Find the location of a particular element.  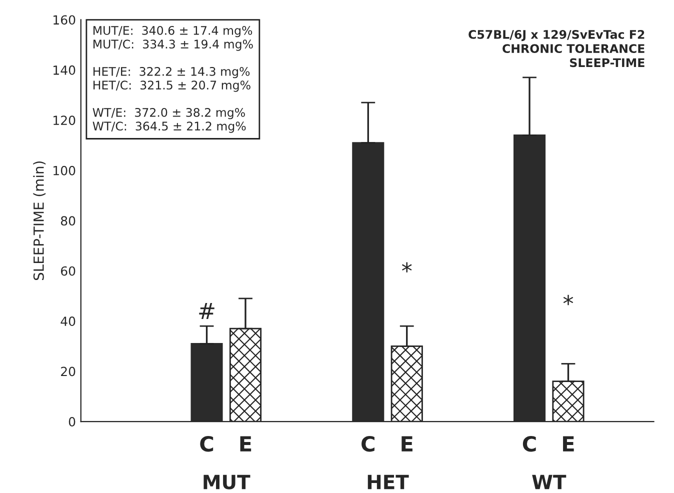

text: C57BL/6J x 129/SvEvTac F2 CHRONIC TOLERANCE SLEEP-TIME is located at coordinates (556, 49).